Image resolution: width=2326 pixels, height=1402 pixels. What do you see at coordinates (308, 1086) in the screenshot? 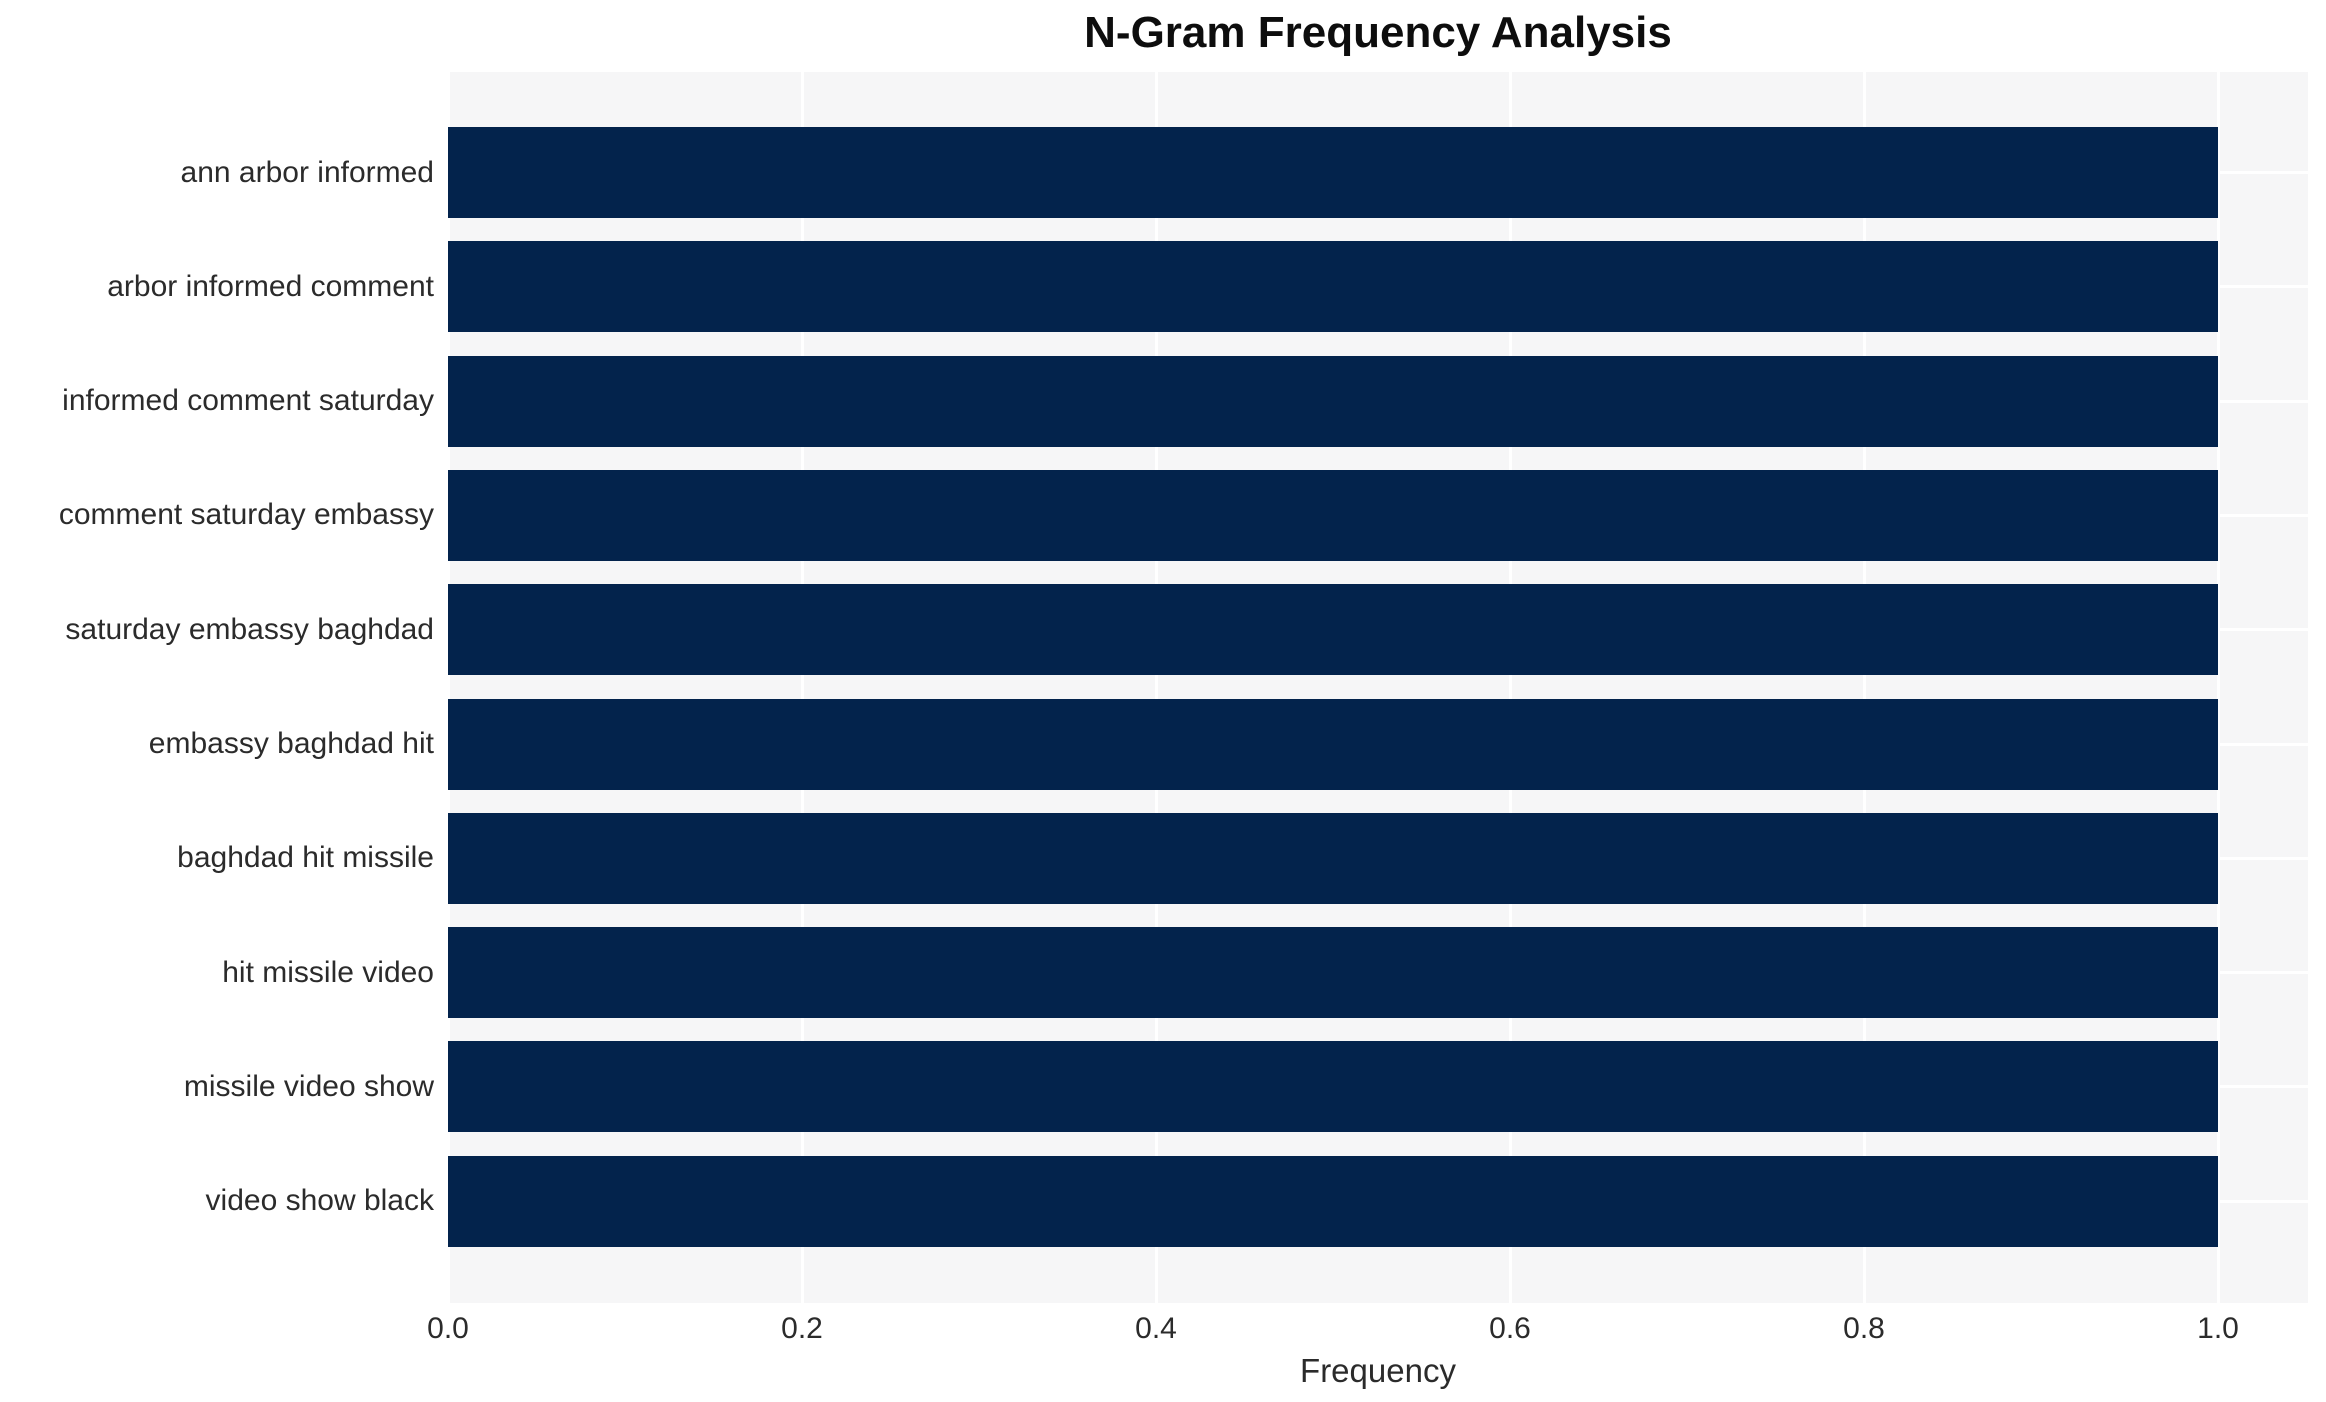
I see `y-tick-label: missile video show` at bounding box center [308, 1086].